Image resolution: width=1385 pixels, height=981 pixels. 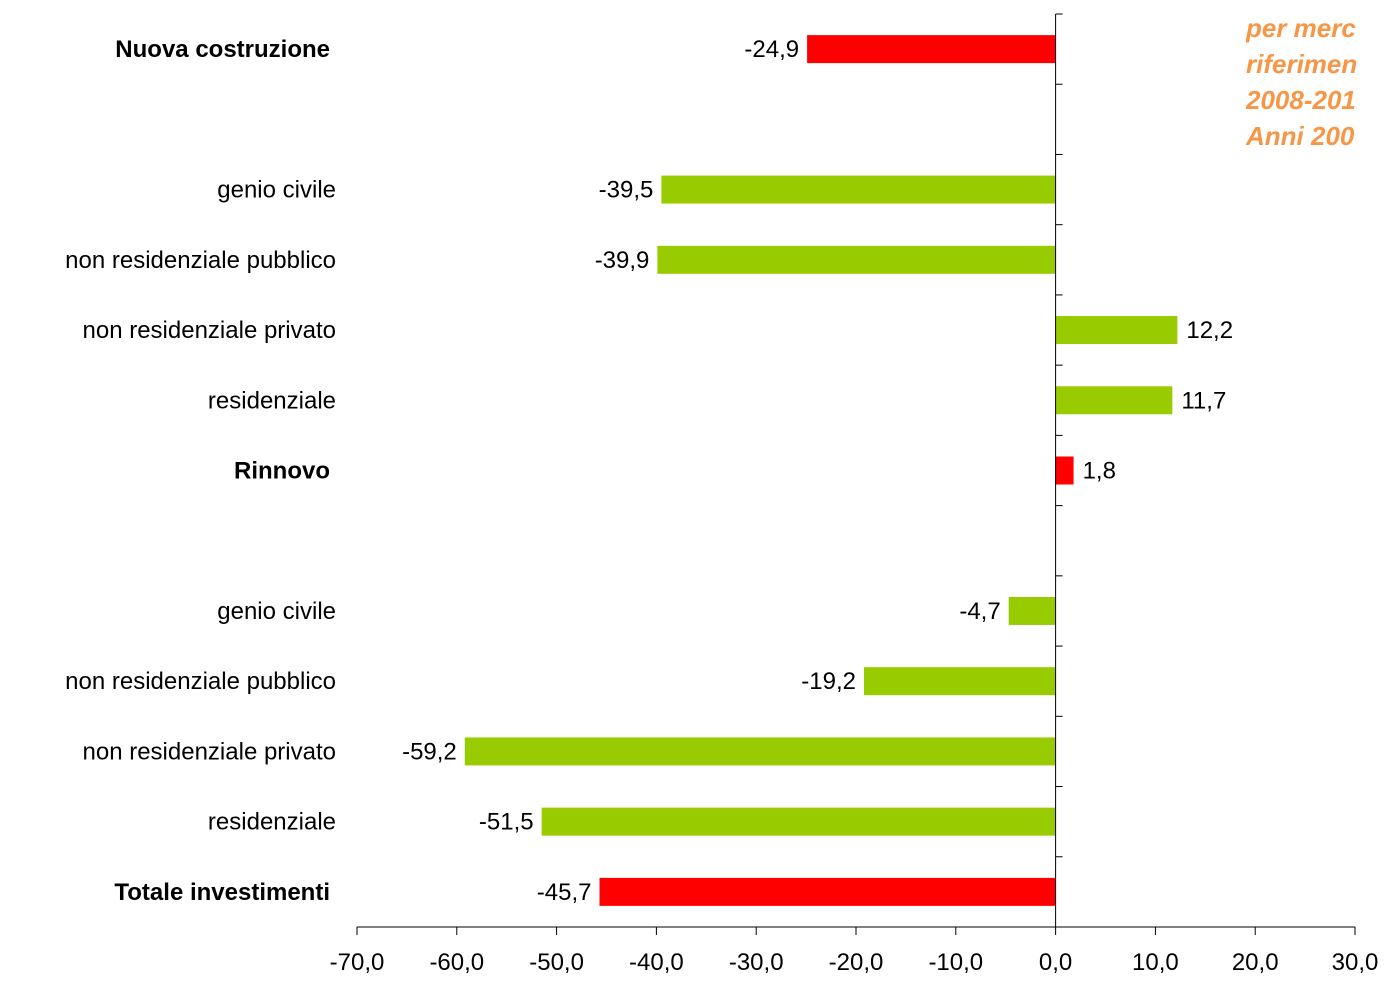 I want to click on x-tick-label: -50,0, so click(x=556, y=962).